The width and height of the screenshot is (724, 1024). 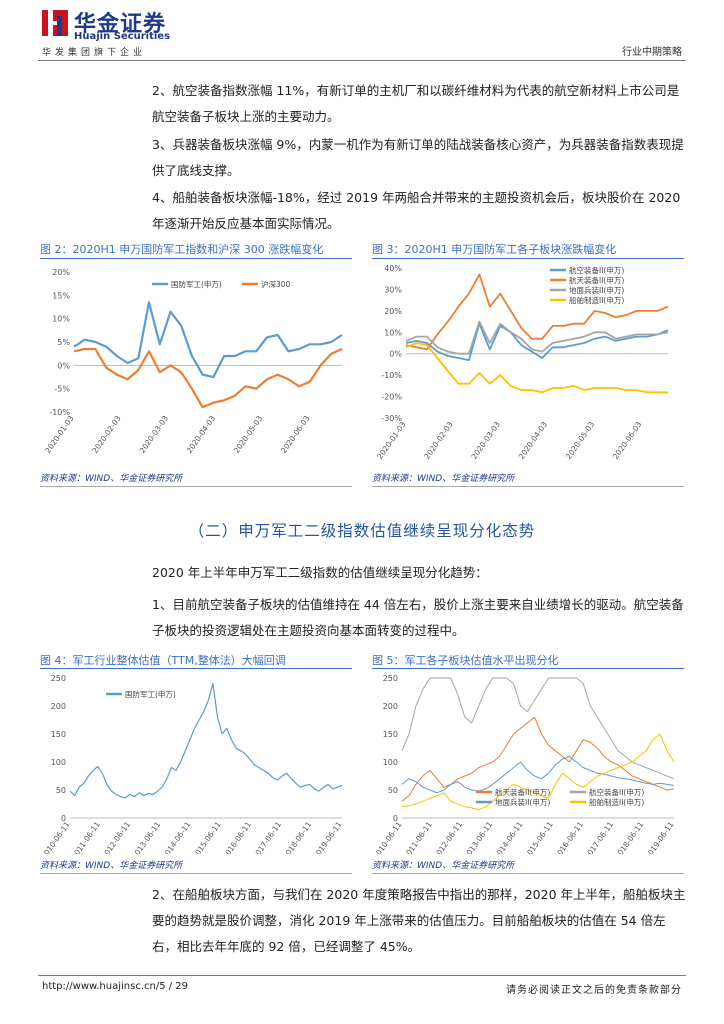 What do you see at coordinates (627, 440) in the screenshot?
I see `x-tick-label: 2020-06-03` at bounding box center [627, 440].